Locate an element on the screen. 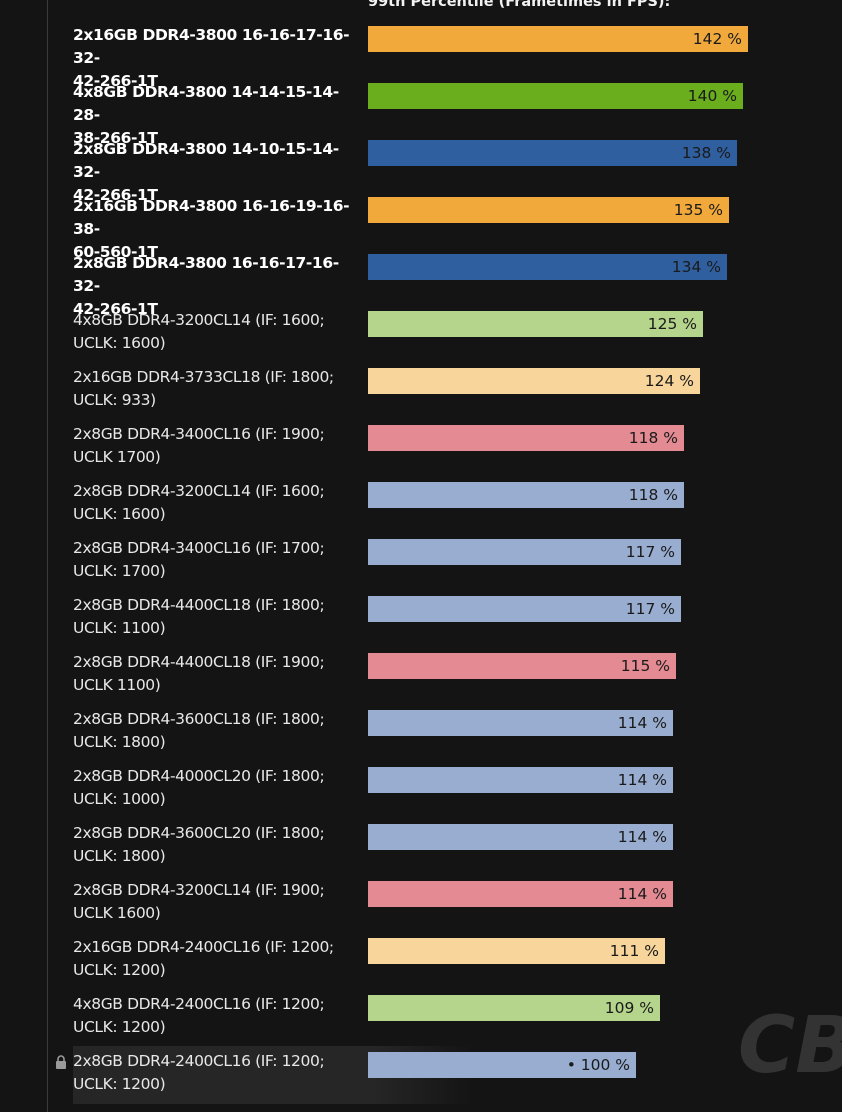 This screenshot has width=842, height=1112. bar: • 100 % is located at coordinates (502, 1065).